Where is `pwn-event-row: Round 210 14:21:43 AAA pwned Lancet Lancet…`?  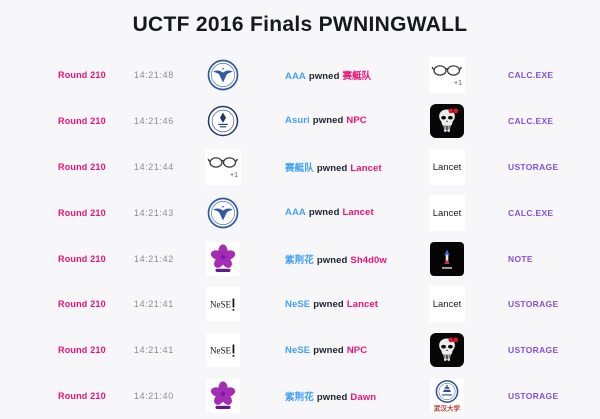
pwn-event-row: Round 210 14:21:43 AAA pwned Lancet Lancet… is located at coordinates (300, 213).